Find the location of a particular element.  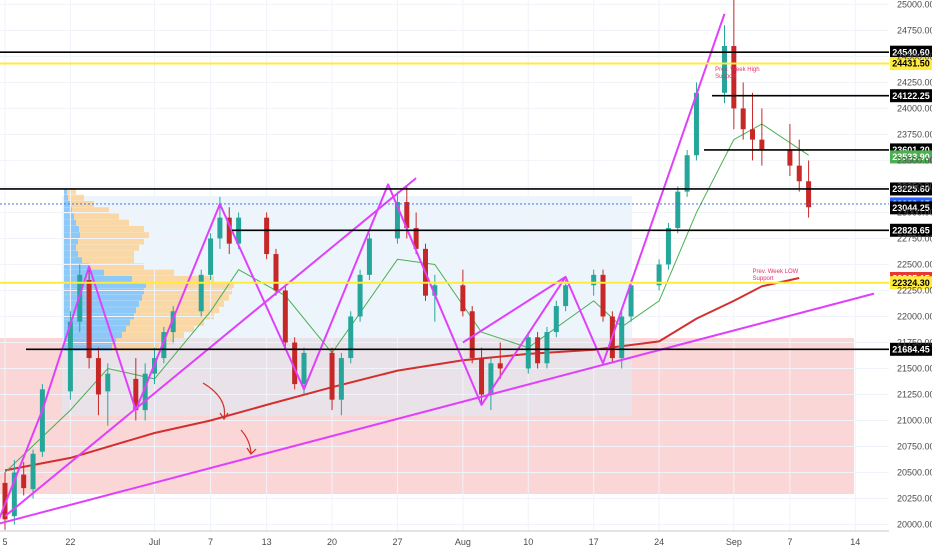

down-arrow-1-head is located at coordinates (224, 416).